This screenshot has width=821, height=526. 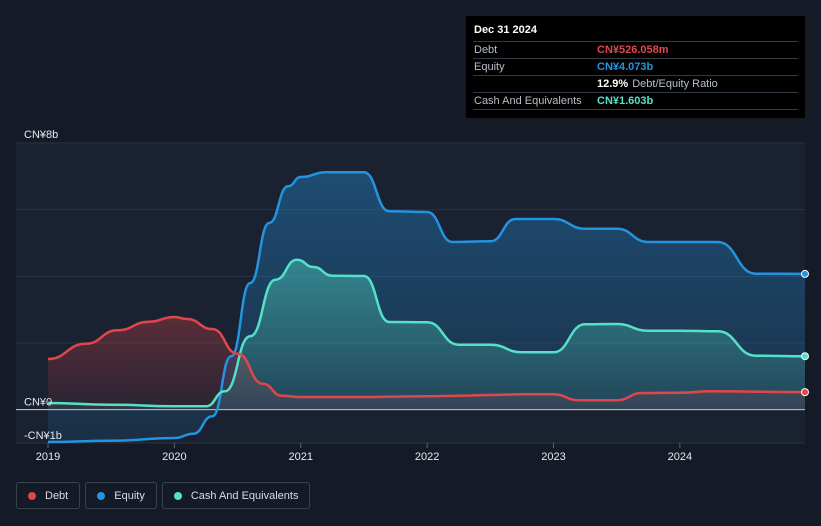 What do you see at coordinates (48, 457) in the screenshot?
I see `x-tick-label: 2019` at bounding box center [48, 457].